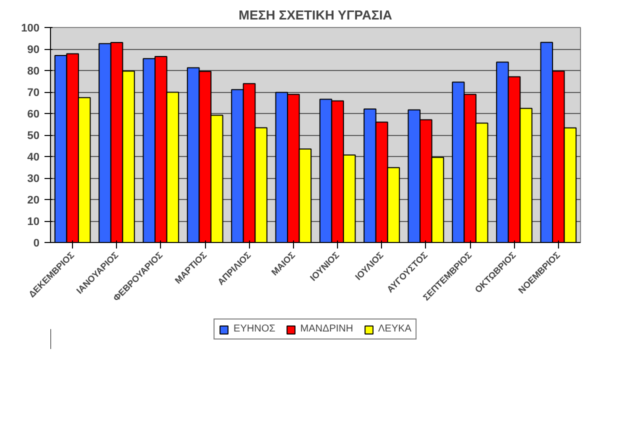 This screenshot has height=425, width=637. I want to click on legend-label: ΕΥΗΝΟΣ, so click(255, 329).